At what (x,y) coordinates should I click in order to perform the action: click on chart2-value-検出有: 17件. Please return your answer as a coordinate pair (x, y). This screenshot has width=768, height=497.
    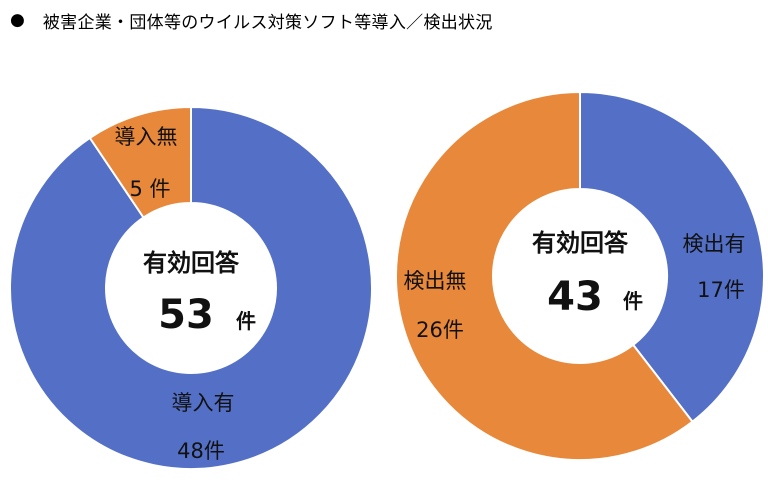
    Looking at the image, I should click on (721, 290).